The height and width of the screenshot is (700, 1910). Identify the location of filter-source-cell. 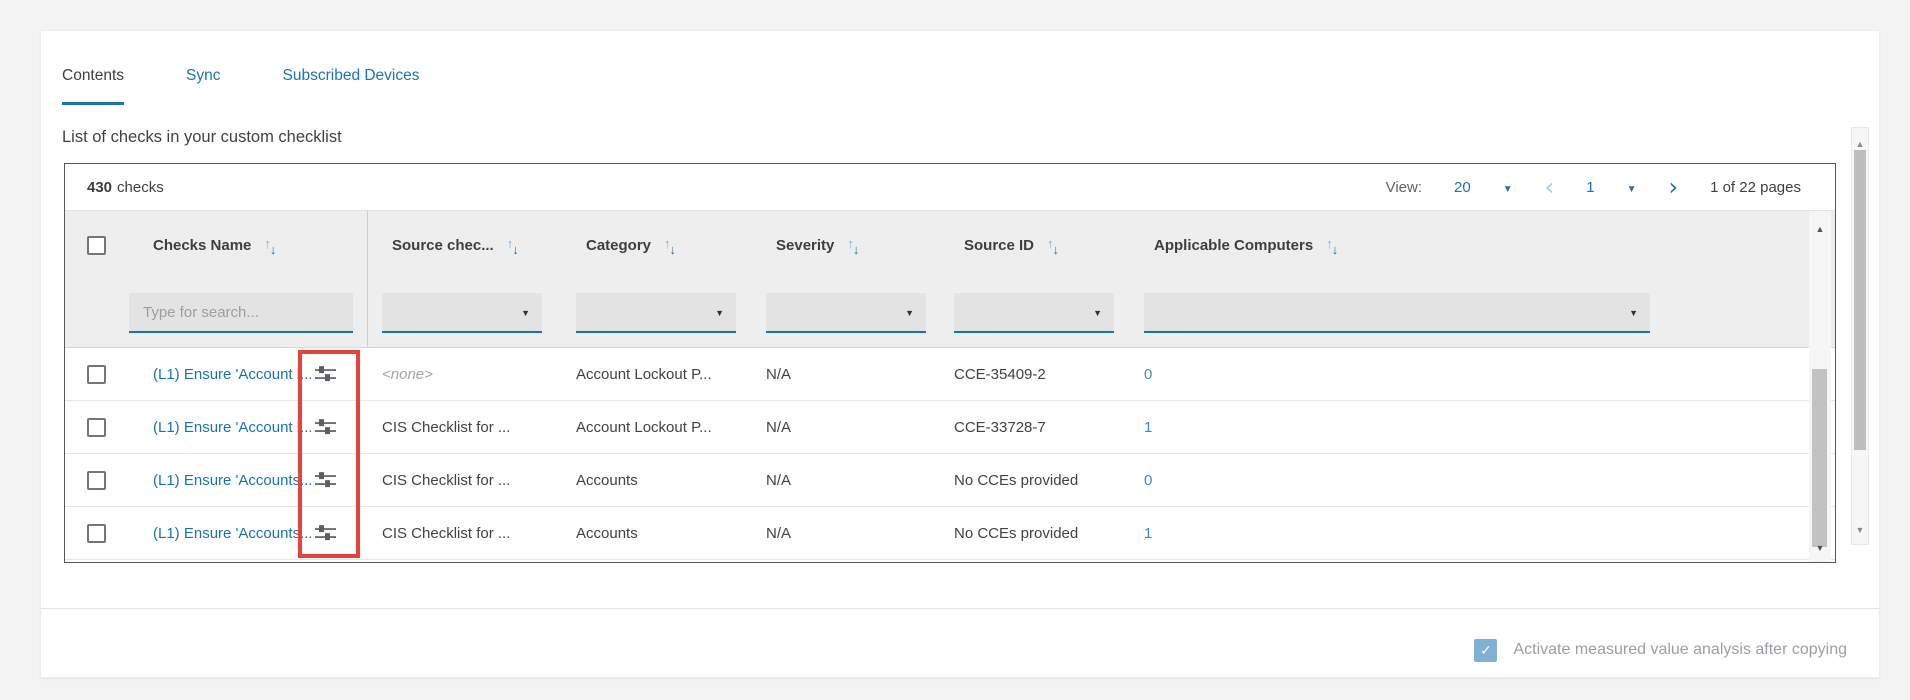
(465, 313).